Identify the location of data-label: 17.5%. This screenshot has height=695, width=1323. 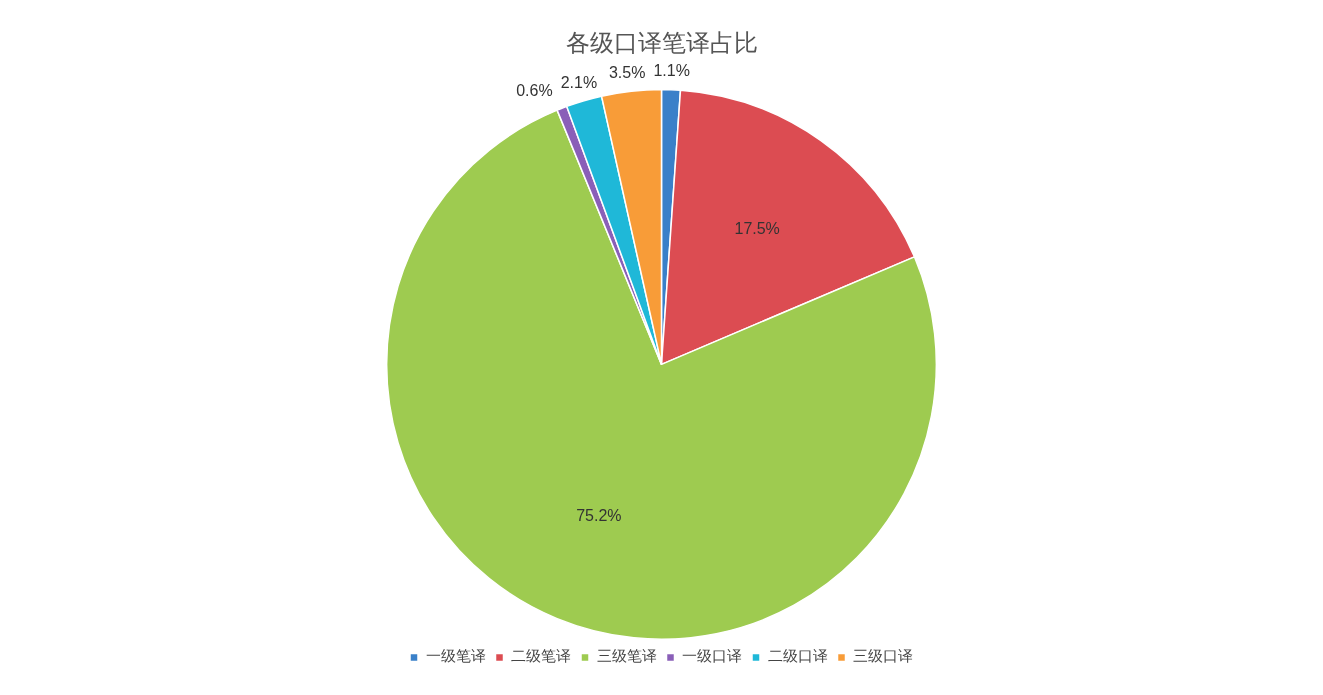
(757, 229).